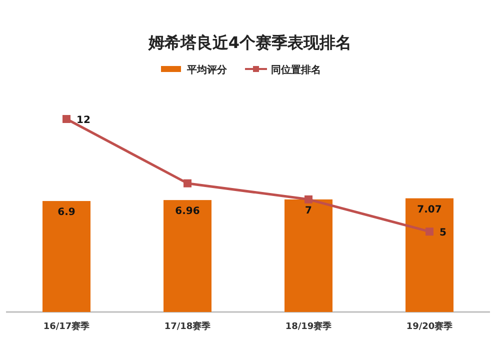 The height and width of the screenshot is (362, 500). I want to click on data-label: 12, so click(83, 120).